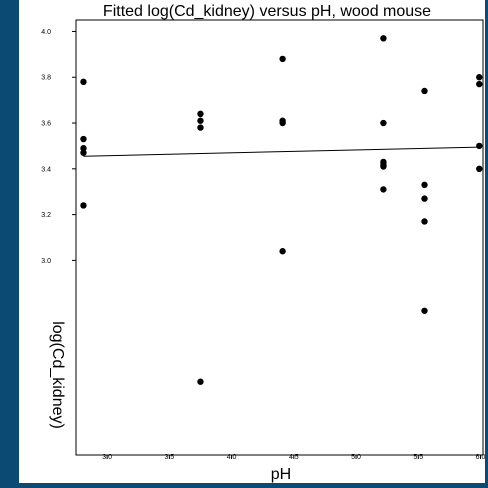 Image resolution: width=488 pixels, height=488 pixels. Describe the element at coordinates (418, 457) in the screenshot. I see `x-tick-label: 5.5` at that location.